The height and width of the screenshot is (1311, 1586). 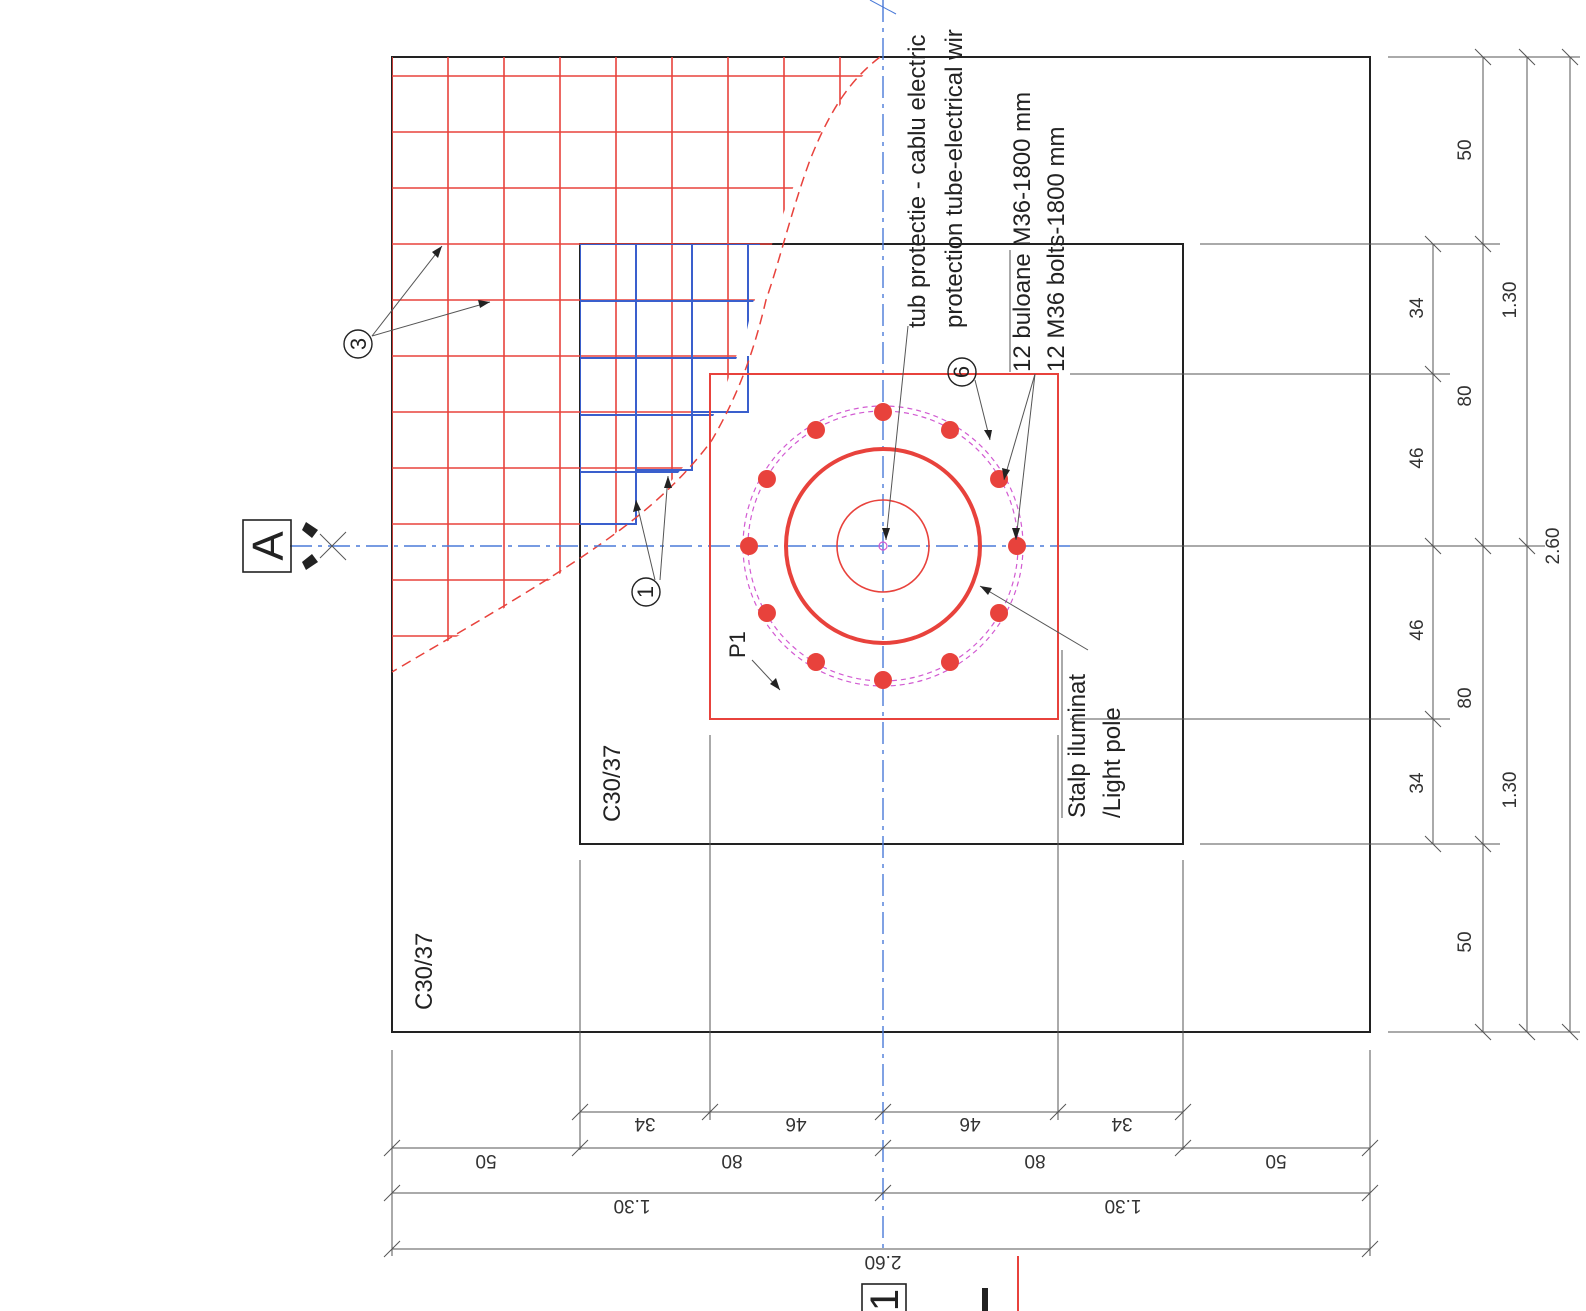 I want to click on protection-tube, so click(x=883, y=546).